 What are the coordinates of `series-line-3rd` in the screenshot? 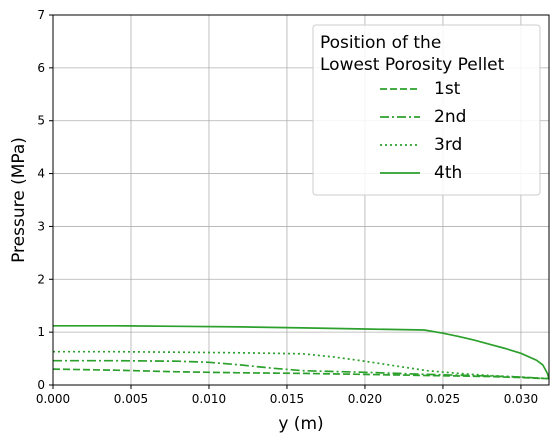 It's located at (301, 365).